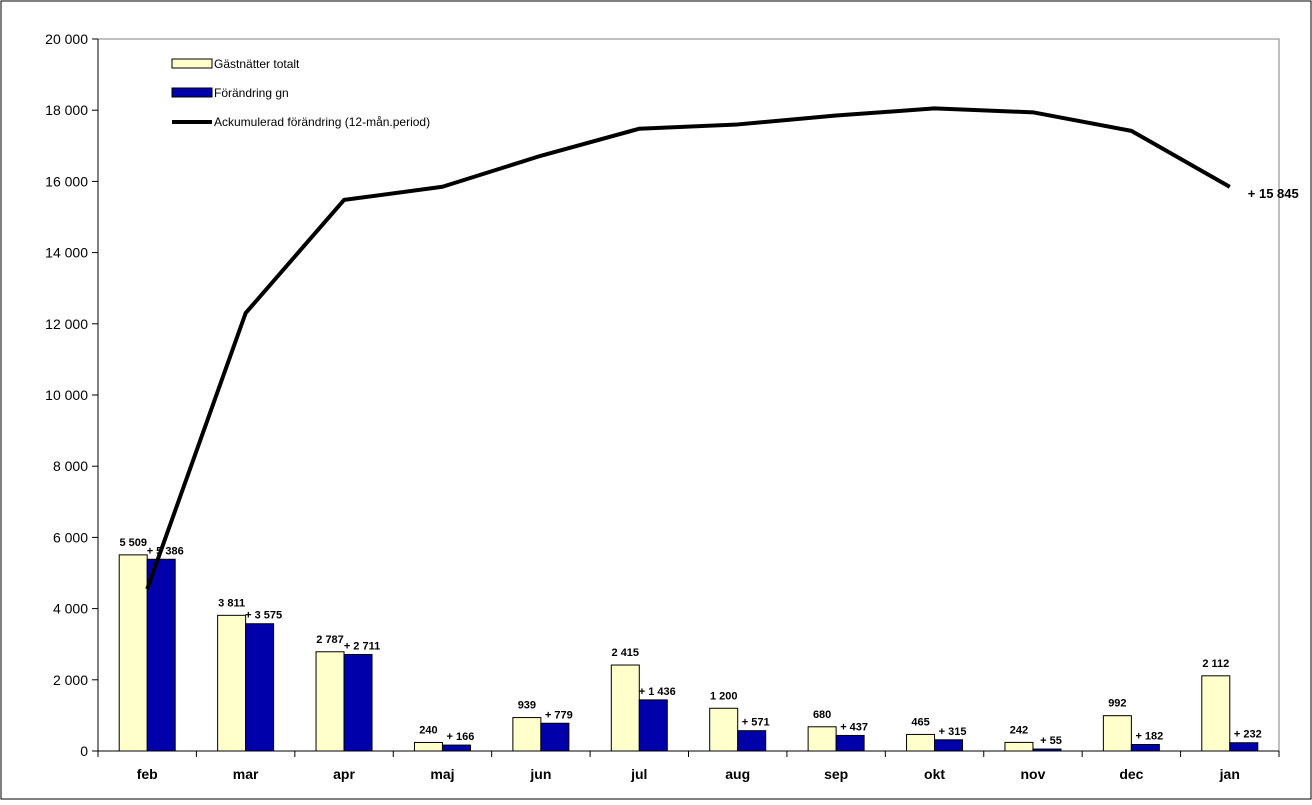 This screenshot has height=805, width=1312. What do you see at coordinates (344, 774) in the screenshot?
I see `x-tick-label-apr: apr` at bounding box center [344, 774].